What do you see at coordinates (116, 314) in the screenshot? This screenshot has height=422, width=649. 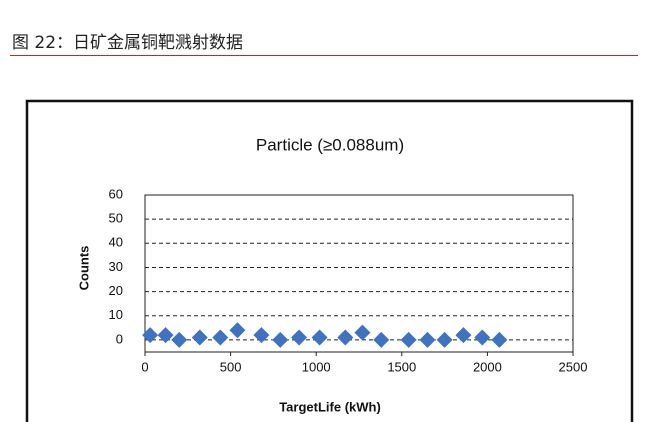 I see `y-tick-label: 10` at bounding box center [116, 314].